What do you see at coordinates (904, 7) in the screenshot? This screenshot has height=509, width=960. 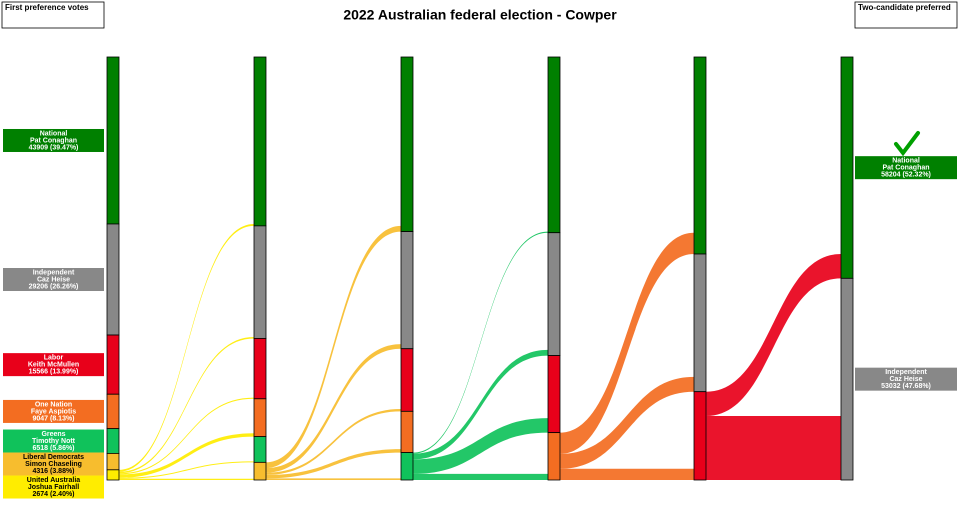 I see `right-box-label: Two-candidate preferred` at bounding box center [904, 7].